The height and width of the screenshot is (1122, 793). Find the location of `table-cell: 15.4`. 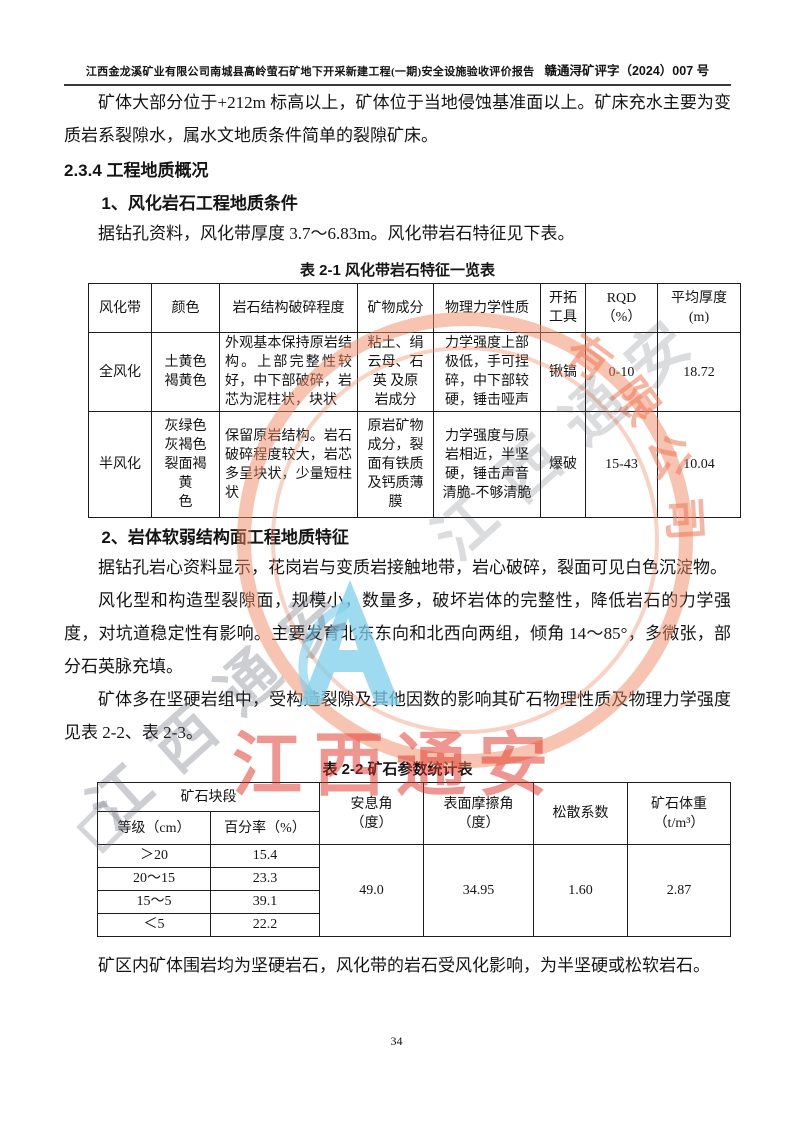

table-cell: 15.4 is located at coordinates (265, 856).